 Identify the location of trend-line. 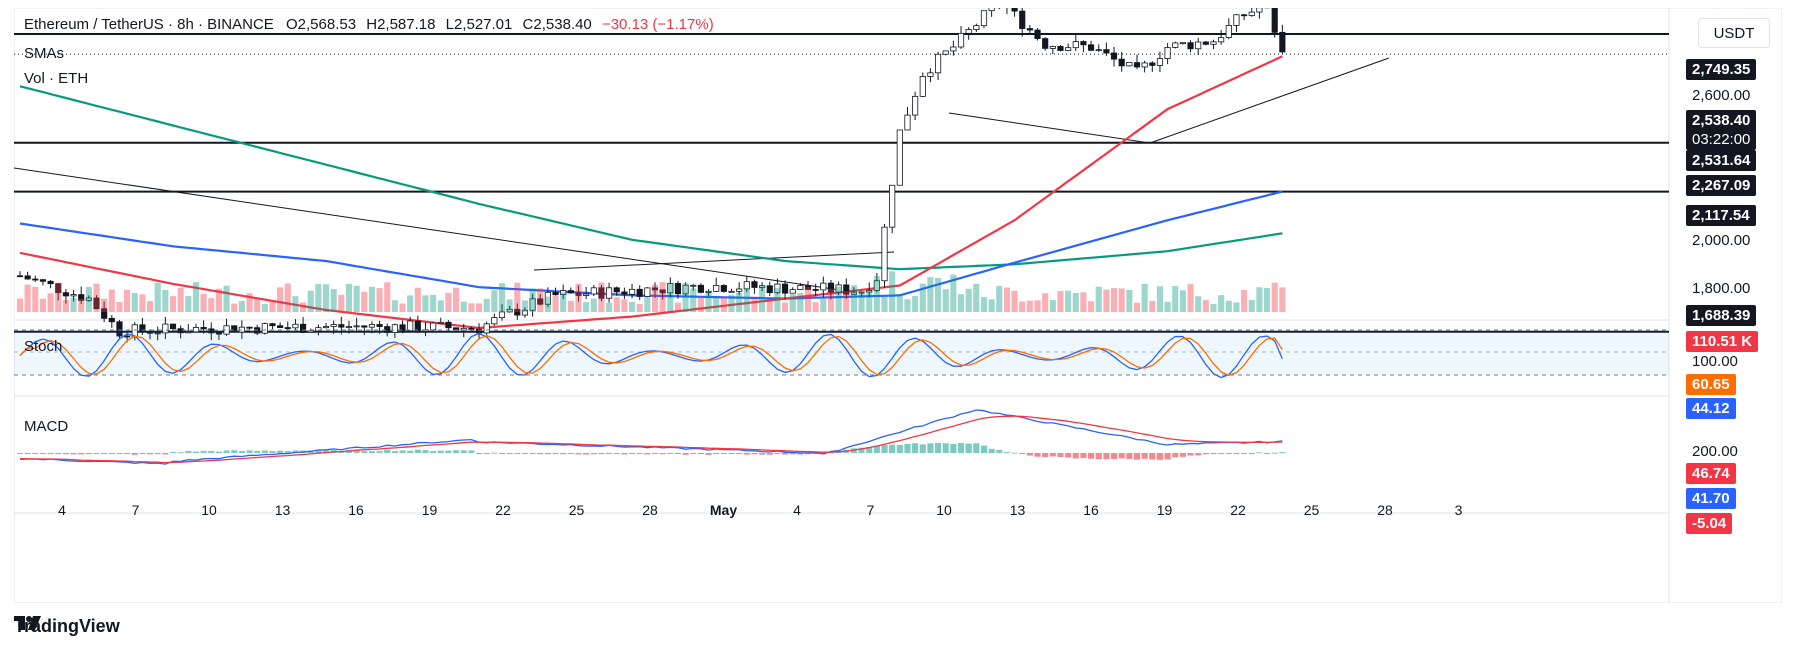
(714, 261).